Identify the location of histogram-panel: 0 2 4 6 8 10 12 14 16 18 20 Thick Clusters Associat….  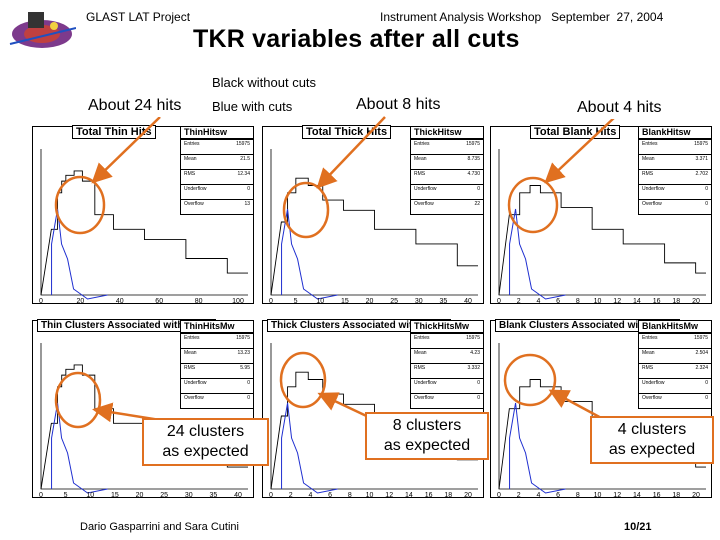
(373, 408).